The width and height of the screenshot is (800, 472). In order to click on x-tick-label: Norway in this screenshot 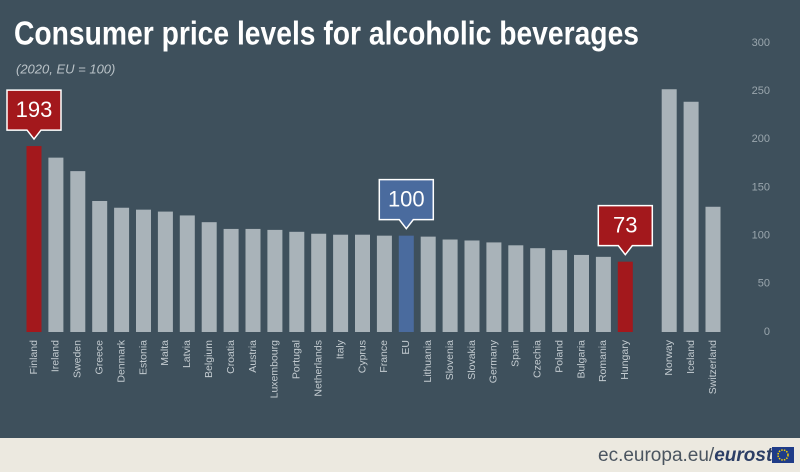, I will do `click(669, 357)`.